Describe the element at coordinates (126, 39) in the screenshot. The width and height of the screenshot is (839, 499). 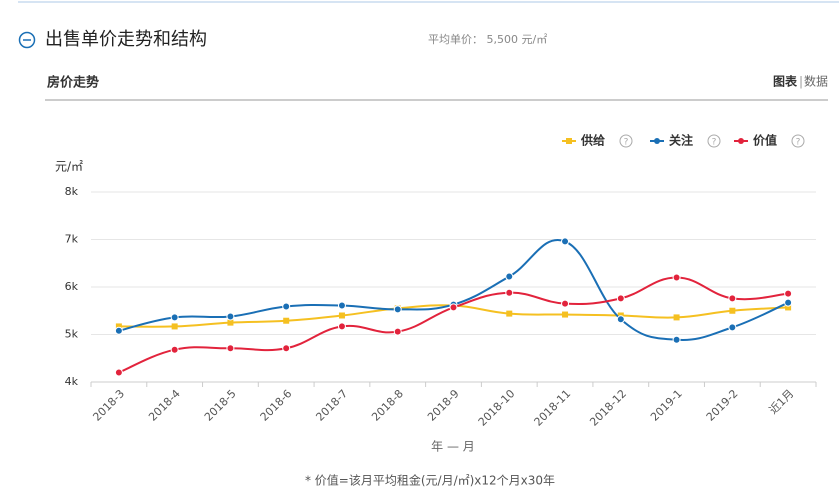
I see `section-title: 出售单价走势和结构` at that location.